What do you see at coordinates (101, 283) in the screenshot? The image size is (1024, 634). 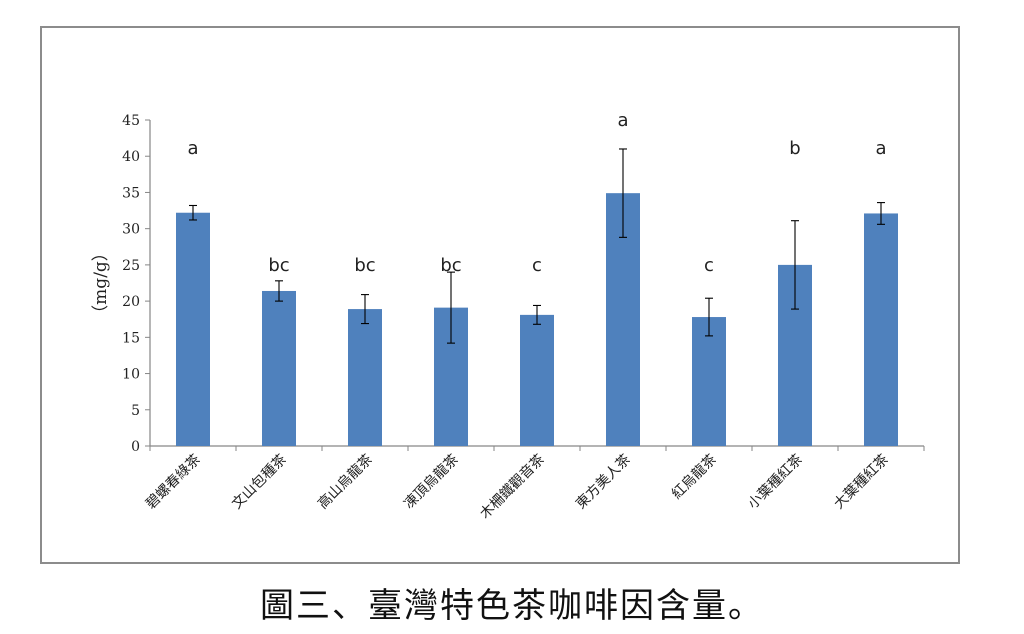 I see `y-axis-label: （mg/g）` at bounding box center [101, 283].